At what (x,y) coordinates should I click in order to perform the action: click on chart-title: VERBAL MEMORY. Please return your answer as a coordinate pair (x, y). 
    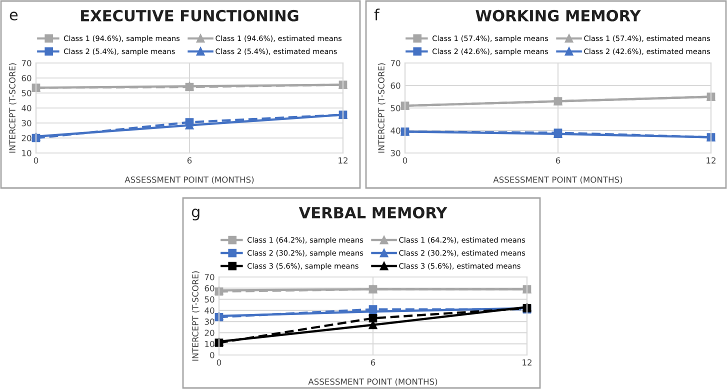
    Looking at the image, I should click on (373, 212).